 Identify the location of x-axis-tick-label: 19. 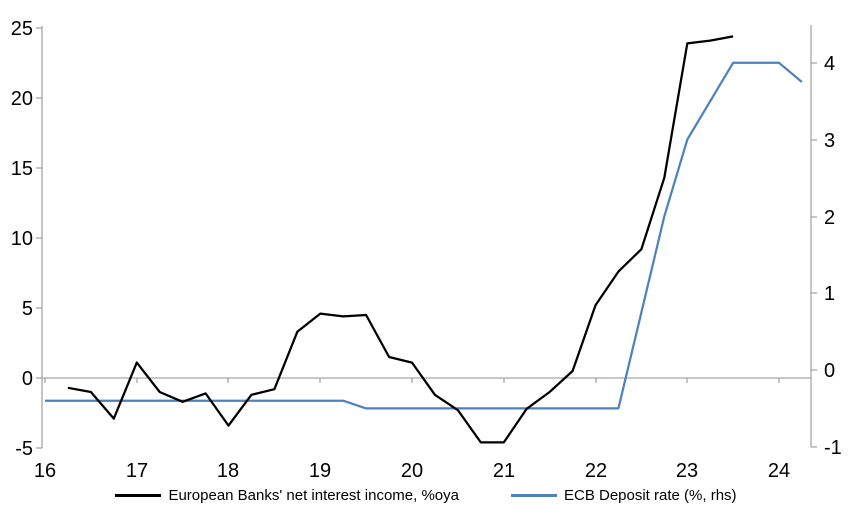
(320, 471).